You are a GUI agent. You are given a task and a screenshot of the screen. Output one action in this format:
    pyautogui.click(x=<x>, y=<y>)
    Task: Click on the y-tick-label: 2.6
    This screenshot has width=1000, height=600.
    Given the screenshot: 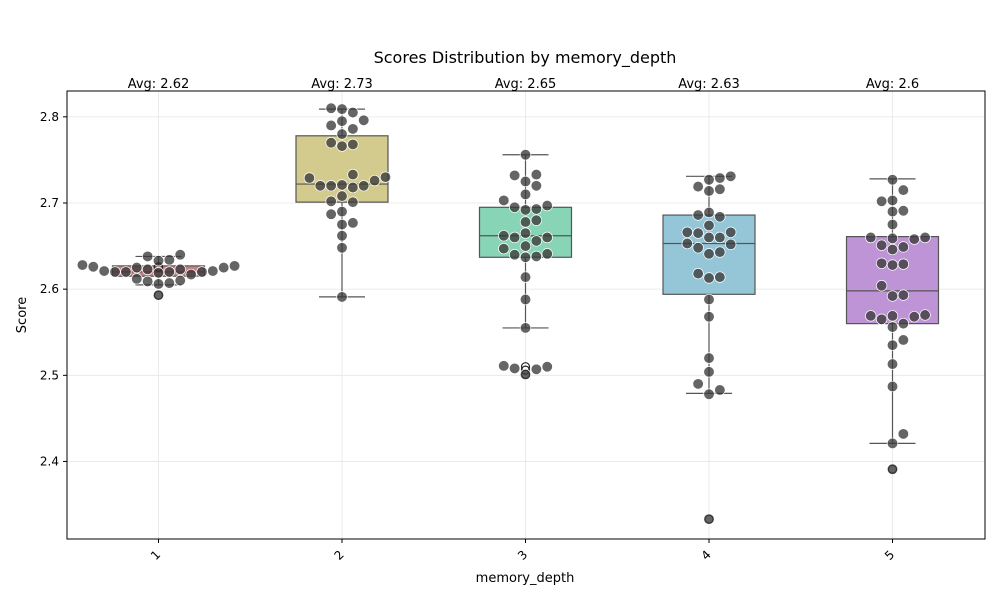 What is the action you would take?
    pyautogui.click(x=49, y=289)
    